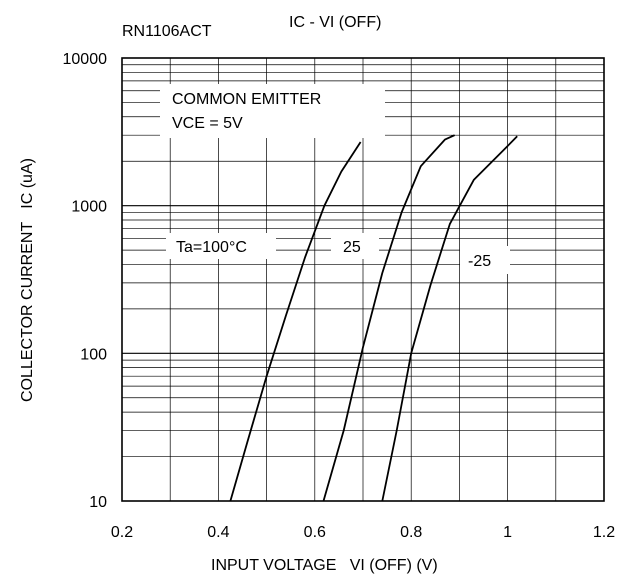  I want to click on x-tick-labels: 0.2 0.4 0.6 0.8 1 1.2, so click(363, 532).